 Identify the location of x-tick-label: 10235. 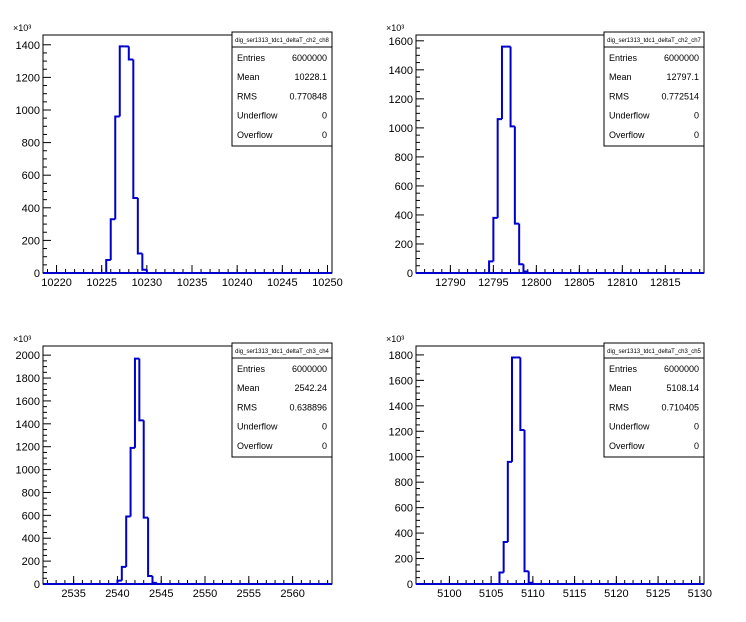
(192, 283).